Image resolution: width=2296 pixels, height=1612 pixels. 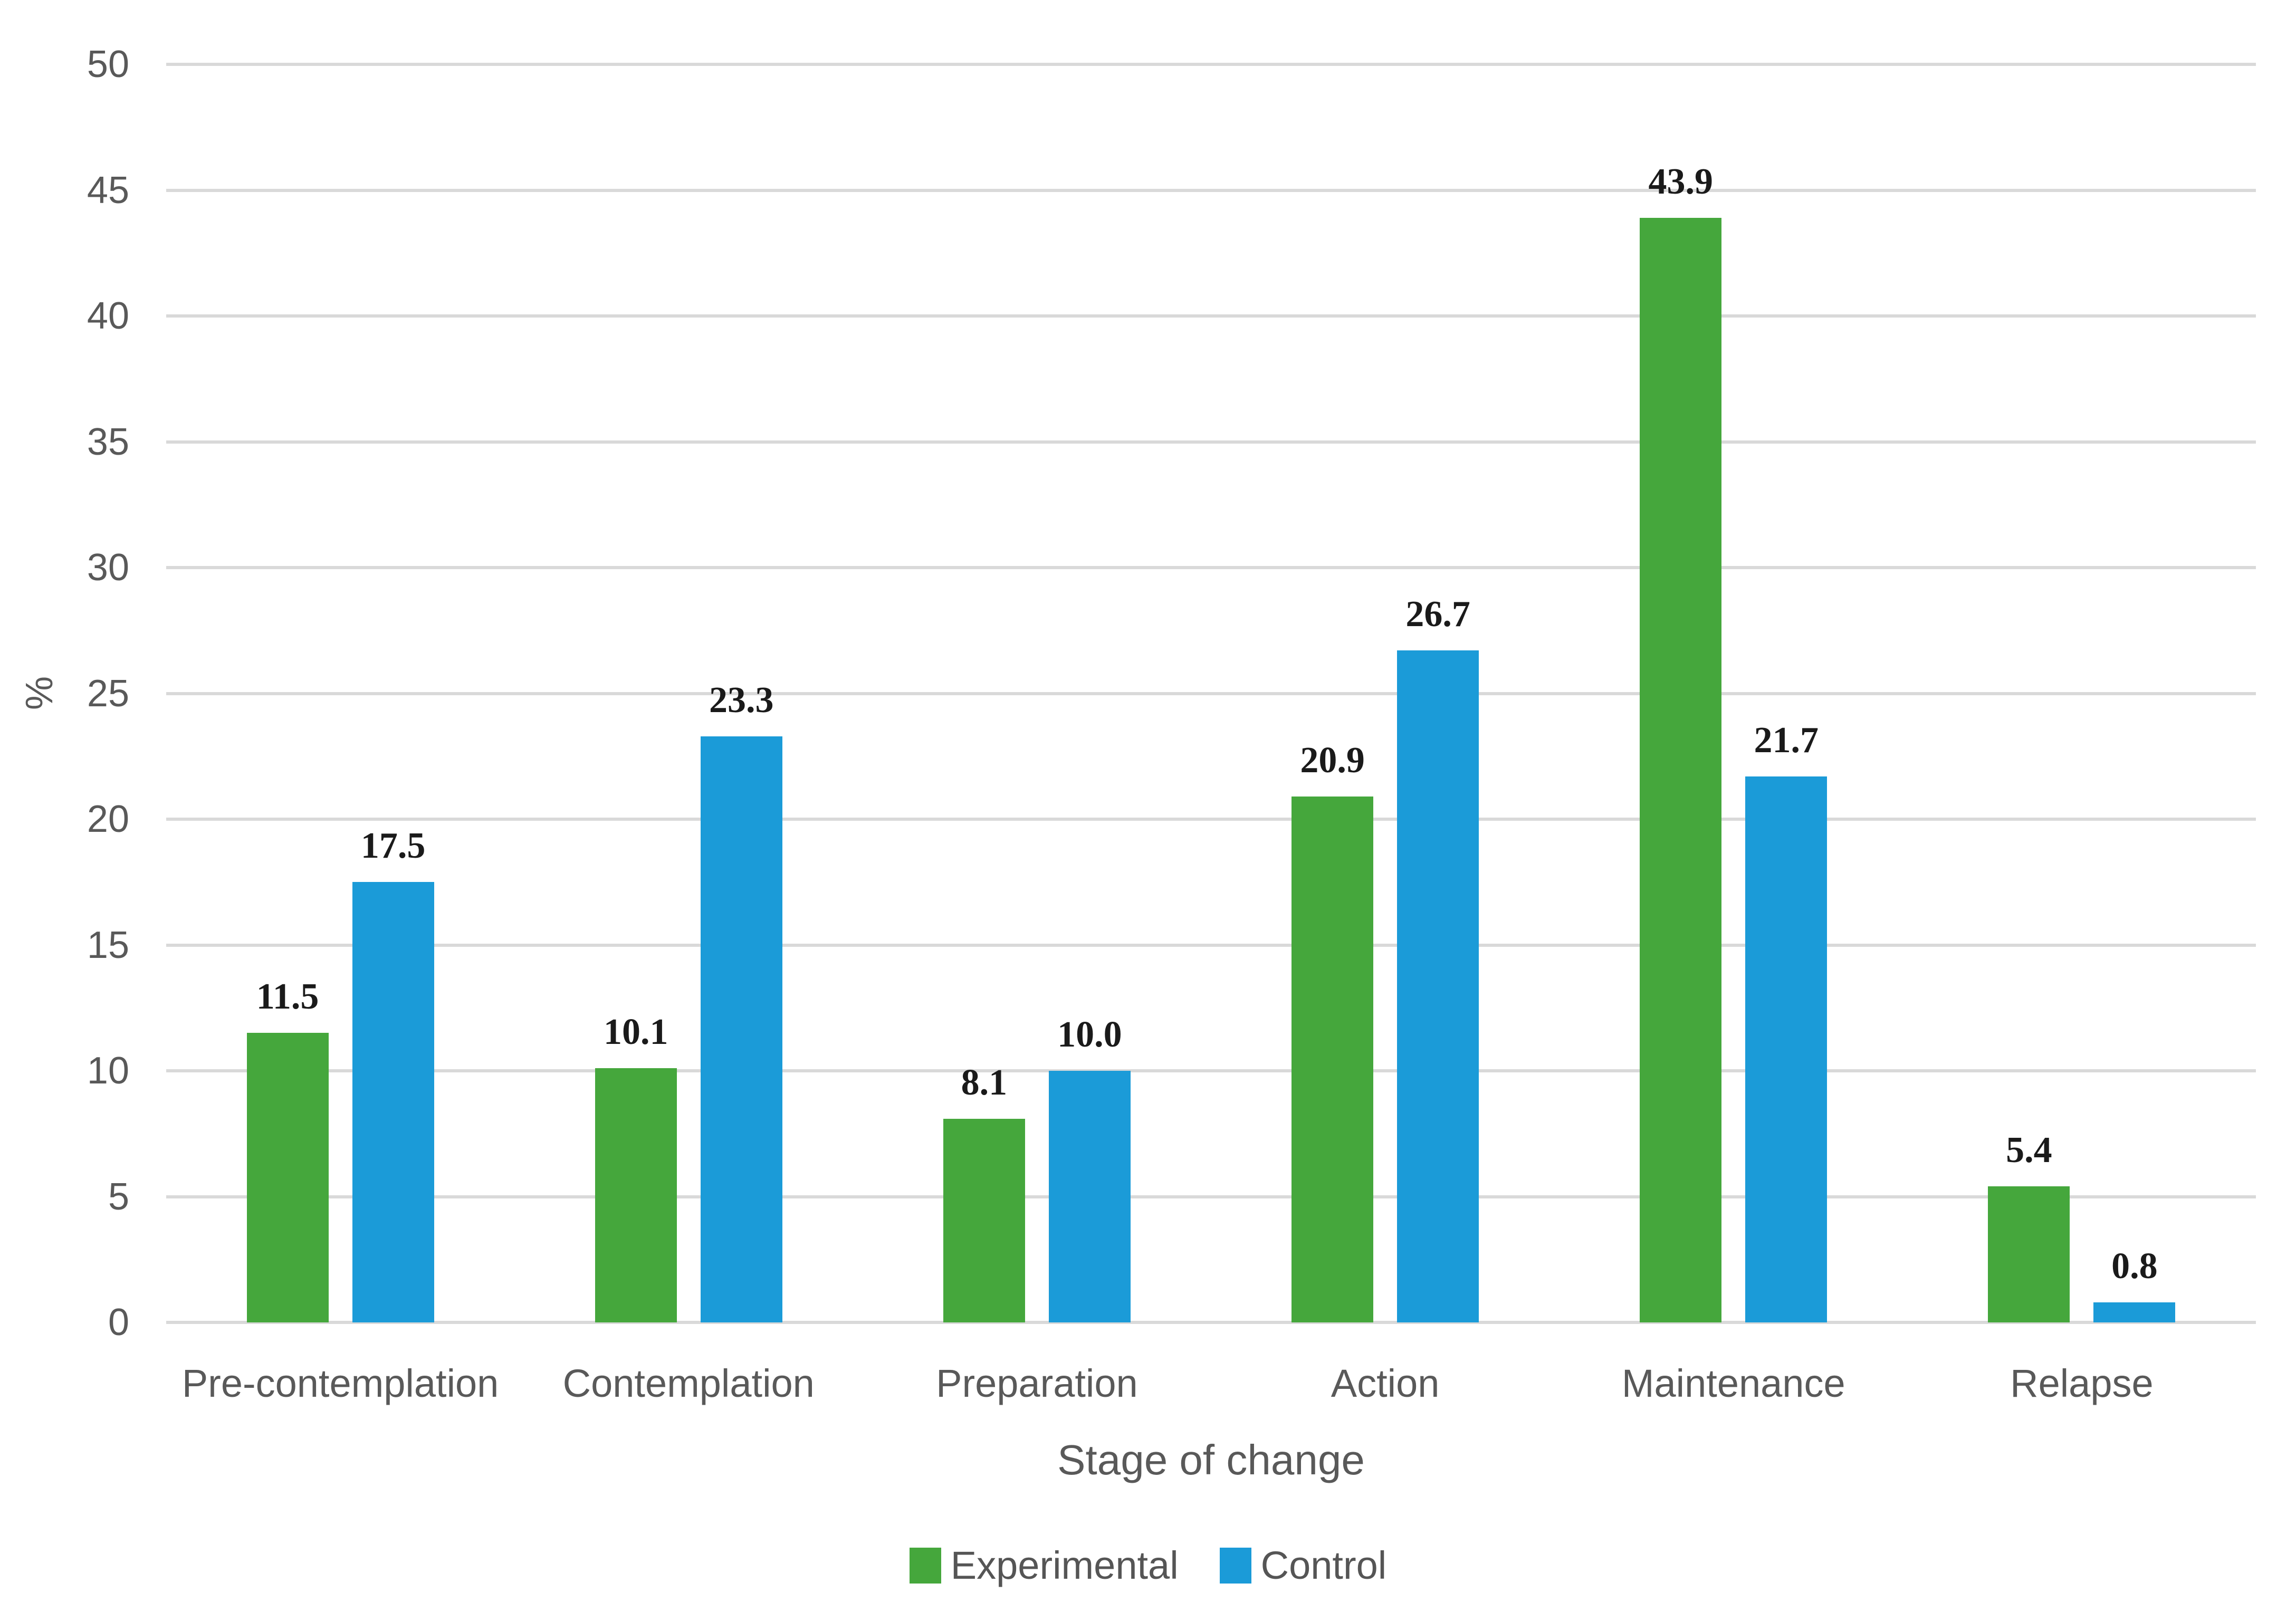 I want to click on bar-value-label-control-relapse: 0.8, so click(x=2134, y=1266).